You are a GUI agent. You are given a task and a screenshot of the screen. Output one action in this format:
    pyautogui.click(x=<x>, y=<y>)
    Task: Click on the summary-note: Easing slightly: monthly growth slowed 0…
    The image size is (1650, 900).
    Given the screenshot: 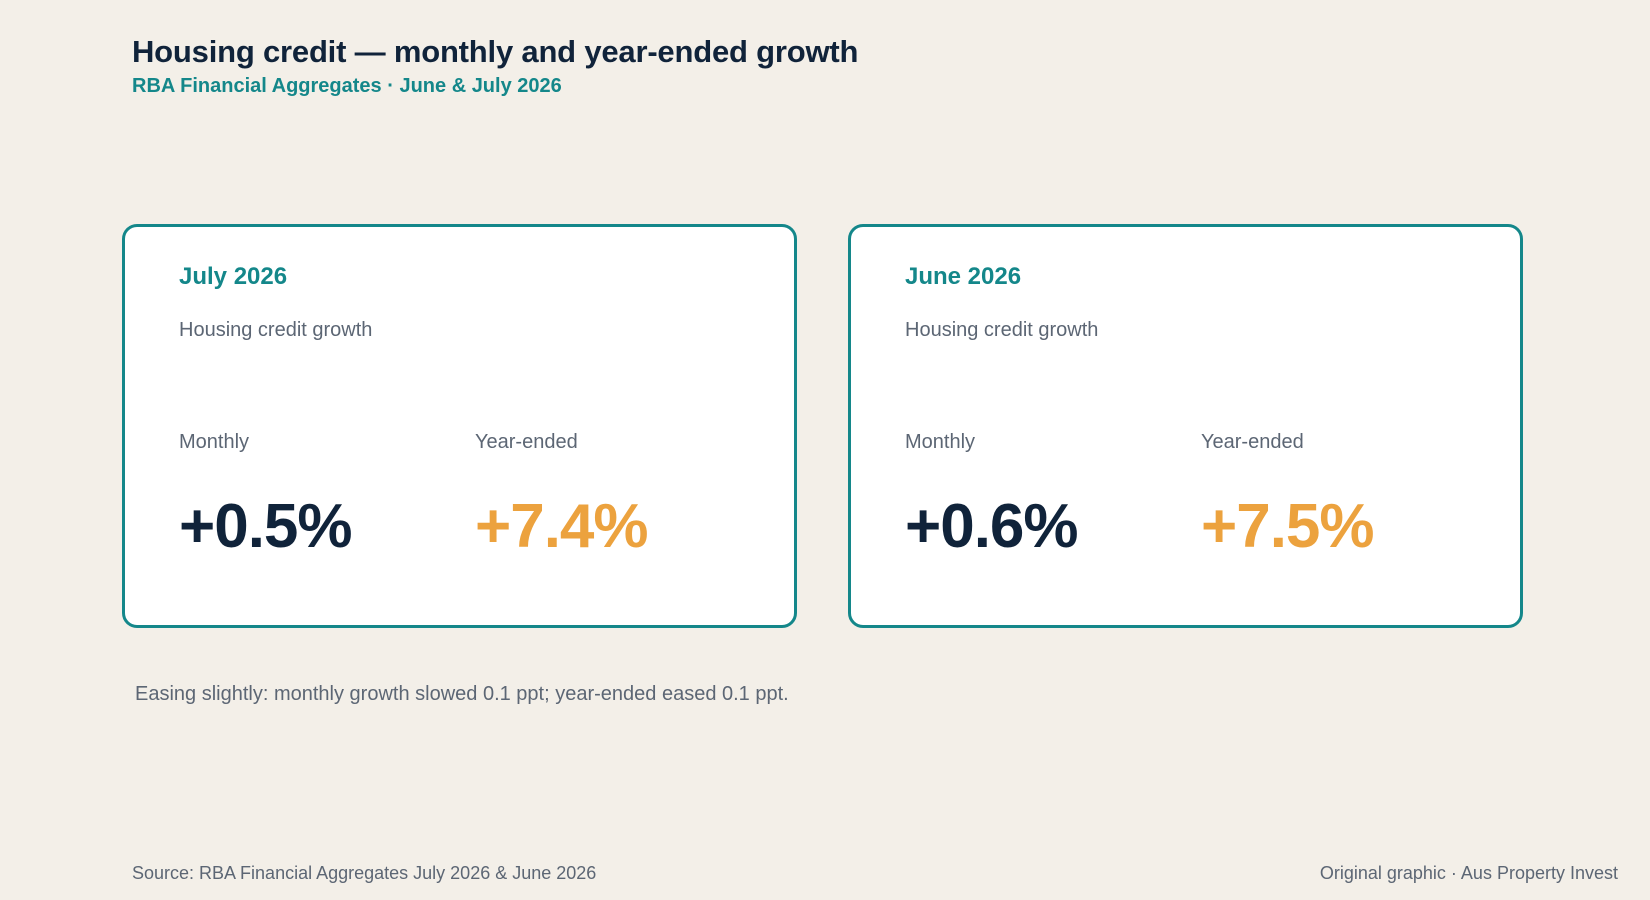 What is the action you would take?
    pyautogui.click(x=462, y=694)
    